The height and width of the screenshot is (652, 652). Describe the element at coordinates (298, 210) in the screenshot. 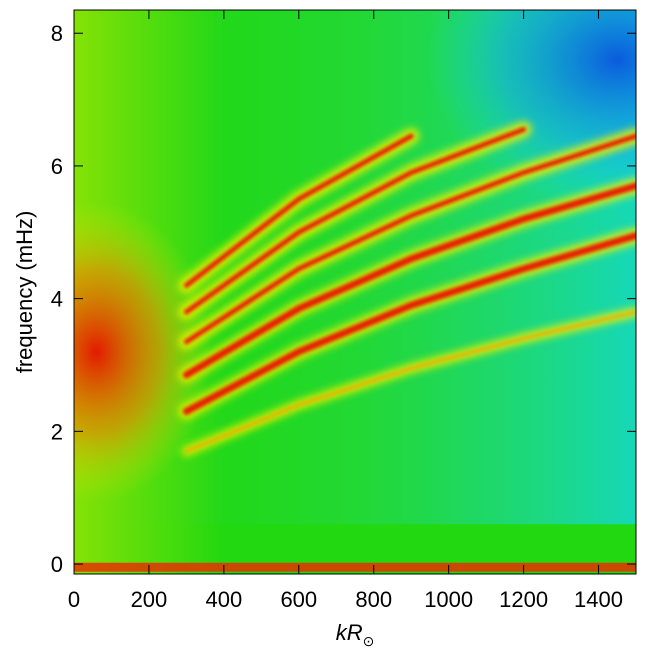

I see `ridge-line` at that location.